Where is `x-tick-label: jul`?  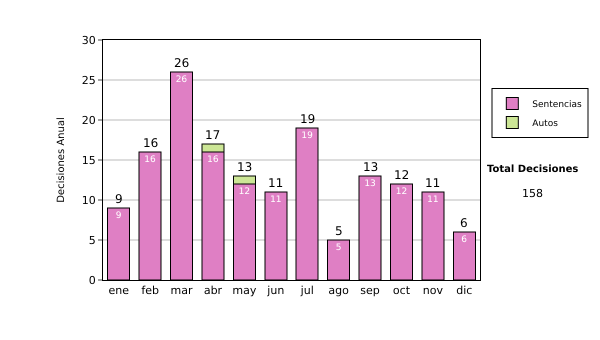 x-tick-label: jul is located at coordinates (307, 291).